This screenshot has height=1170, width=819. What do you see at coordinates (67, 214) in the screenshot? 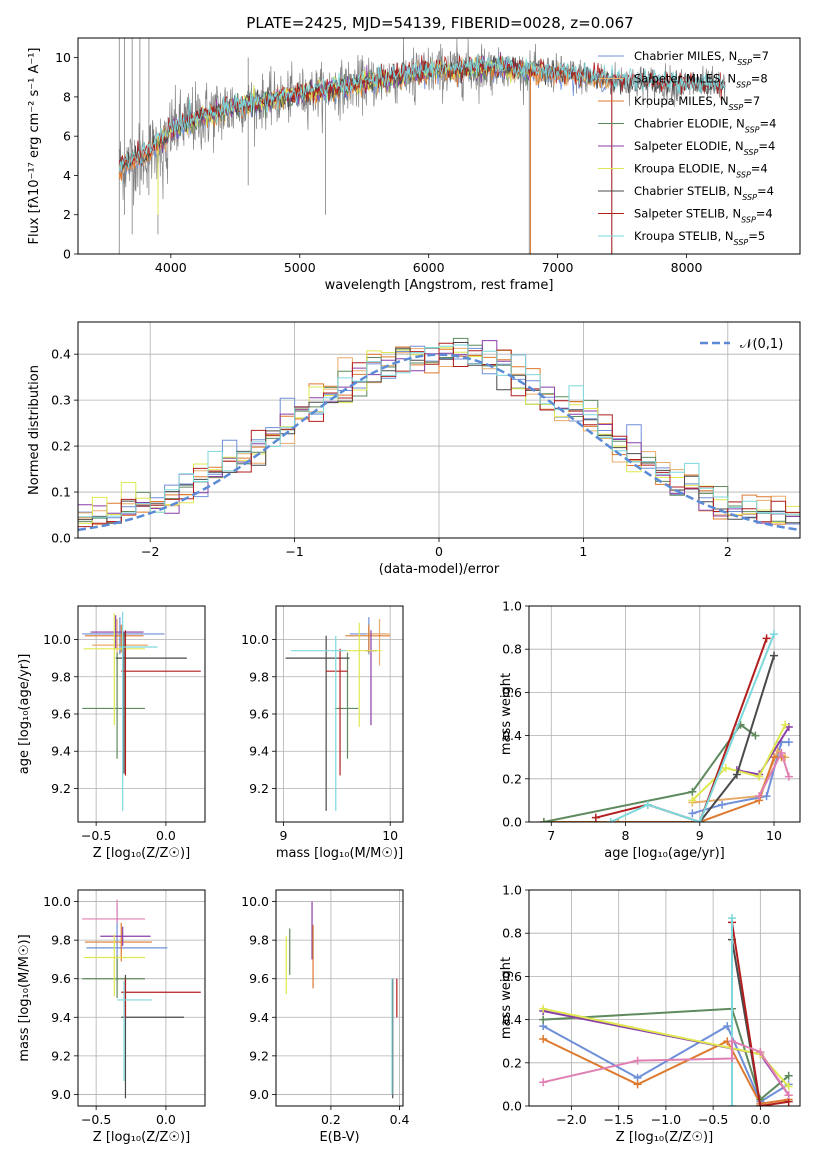
I see `y-tick-label: 2` at bounding box center [67, 214].